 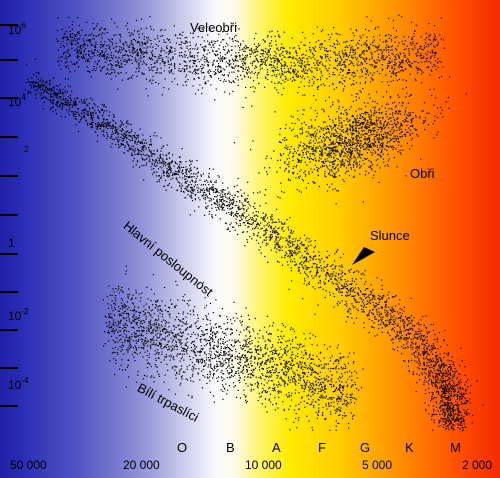 What do you see at coordinates (18, 315) in the screenshot?
I see `y-label-1e-2: 10-2` at bounding box center [18, 315].